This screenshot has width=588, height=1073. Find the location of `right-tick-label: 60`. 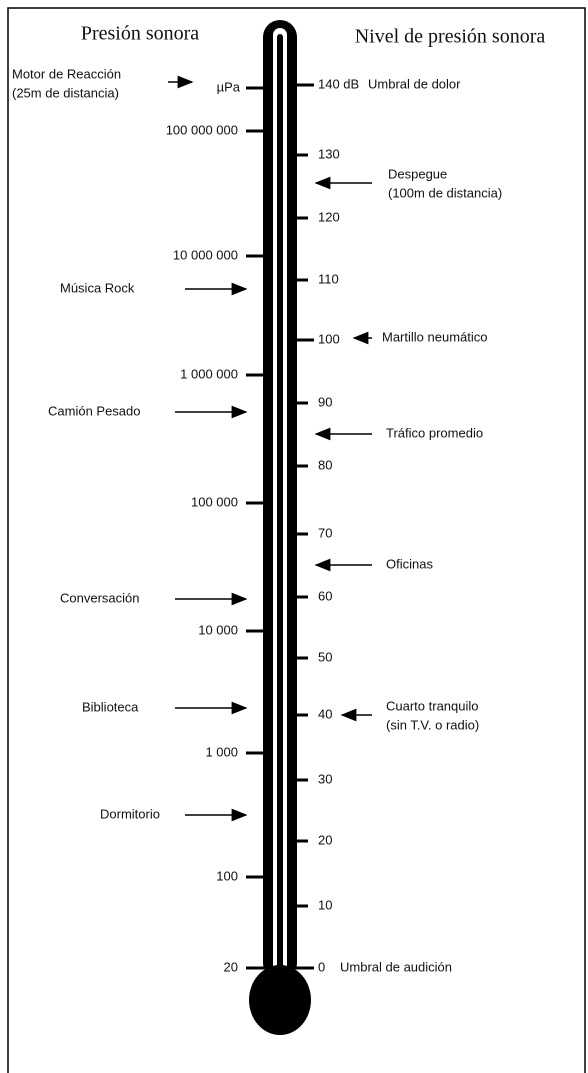

right-tick-label: 60 is located at coordinates (325, 595).